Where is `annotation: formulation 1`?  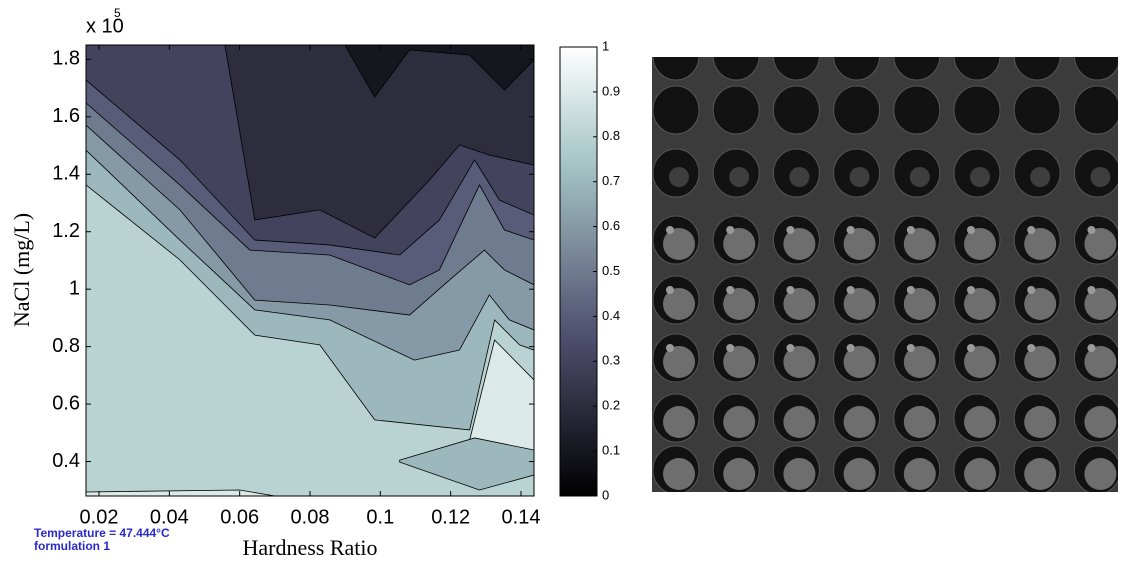 annotation: formulation 1 is located at coordinates (72, 546).